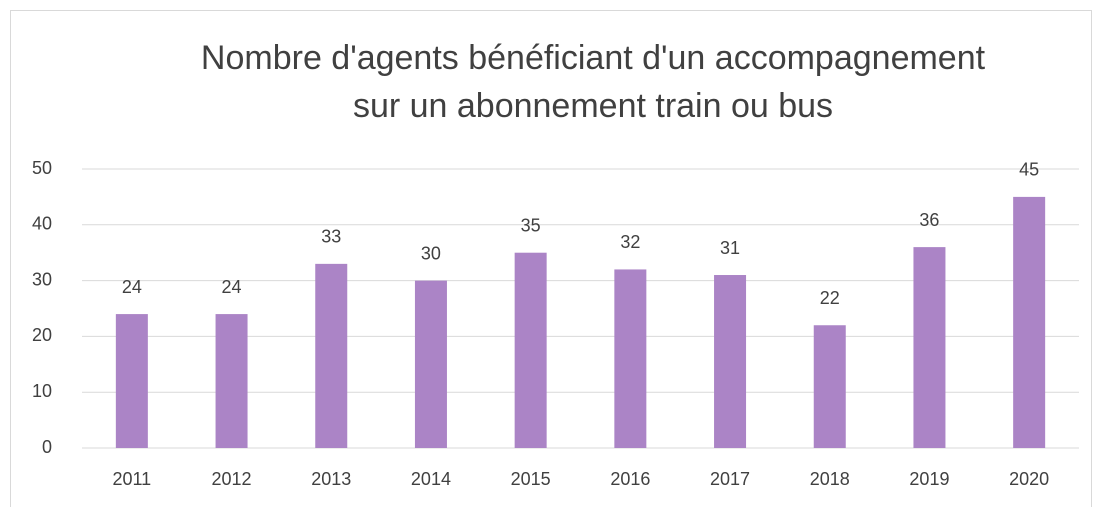  I want to click on x-tick-label: 2013, so click(331, 479).